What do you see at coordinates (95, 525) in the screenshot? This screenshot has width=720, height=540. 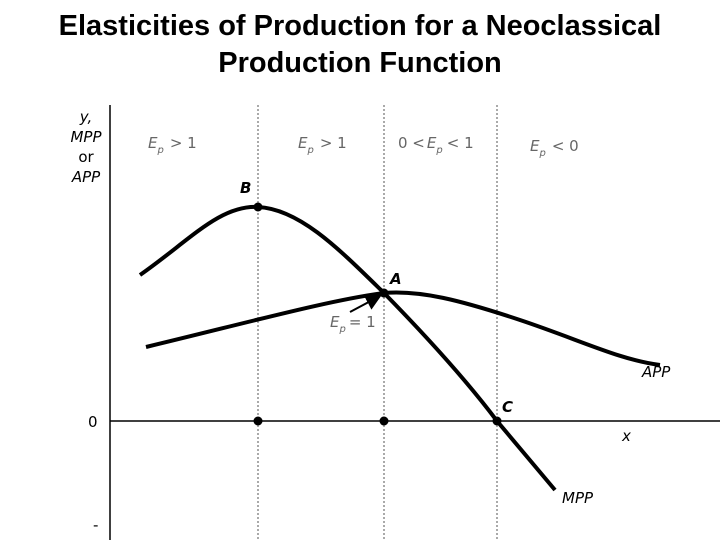 I see `negative-label: -` at bounding box center [95, 525].